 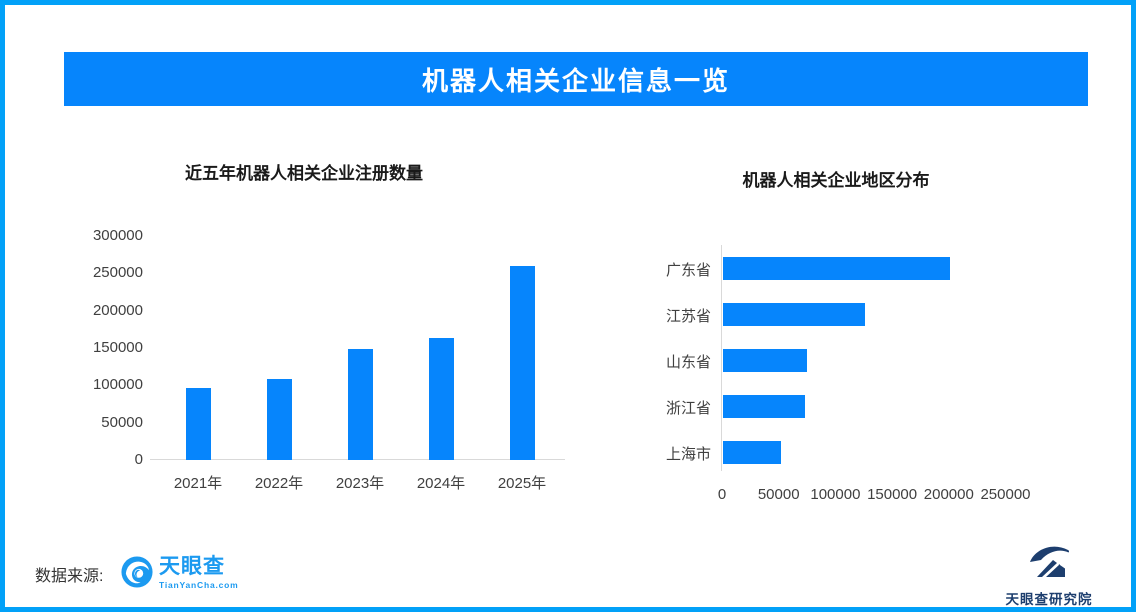 What do you see at coordinates (117, 385) in the screenshot?
I see `y-axis-tick-label: 100000` at bounding box center [117, 385].